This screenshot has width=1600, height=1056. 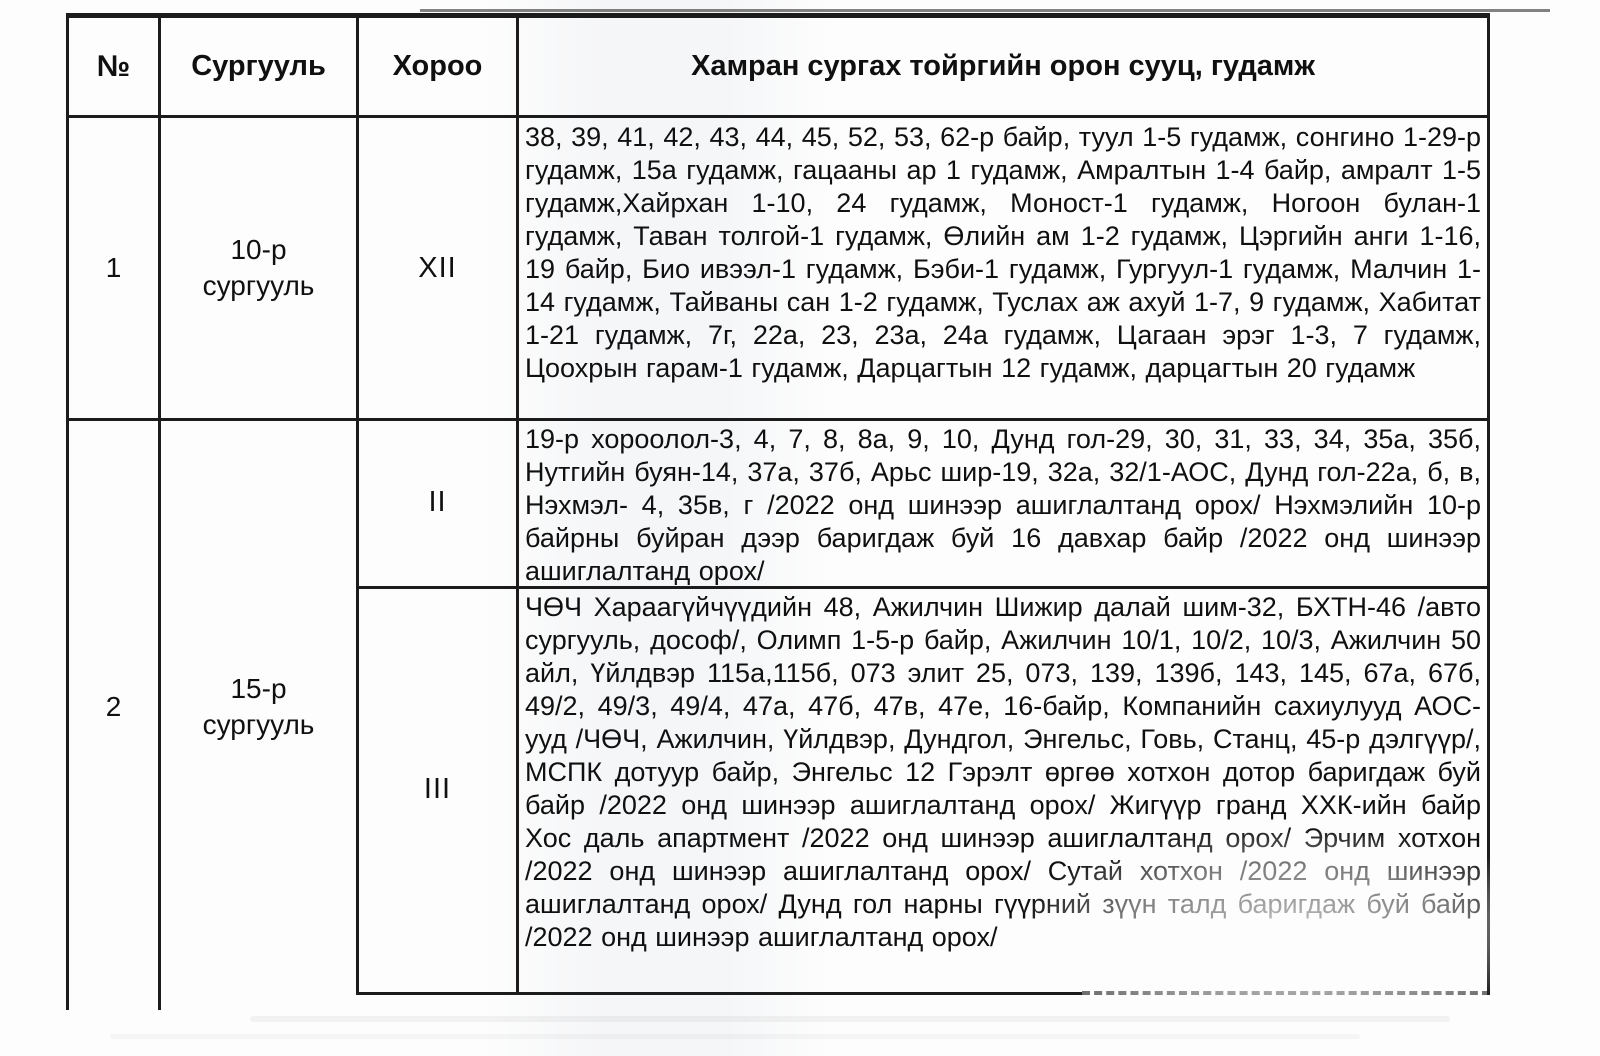 I want to click on col-divider-khoroo-area, so click(x=517, y=504).